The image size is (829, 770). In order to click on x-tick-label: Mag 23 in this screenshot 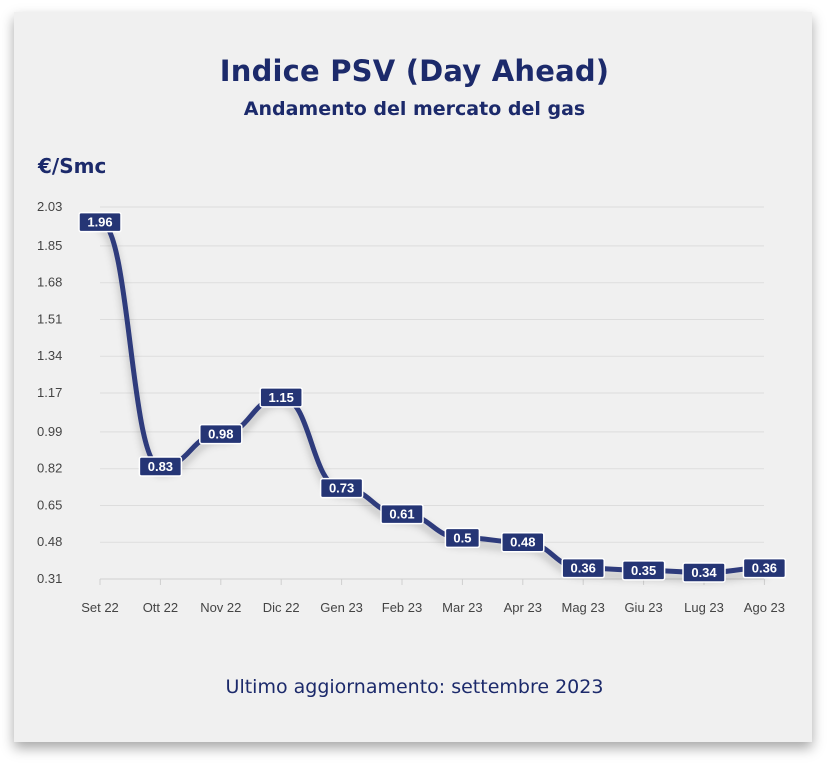, I will do `click(583, 607)`.